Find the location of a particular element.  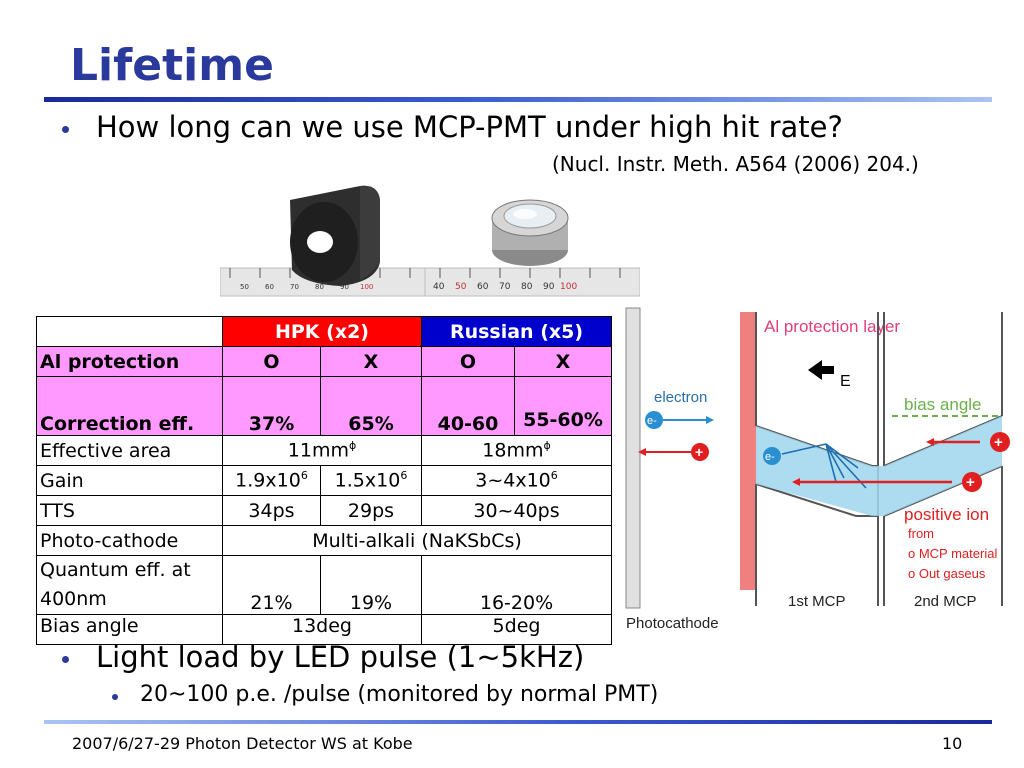

cell-photocathode-value: Multi-alkali (NaKSbCs) is located at coordinates (417, 540).